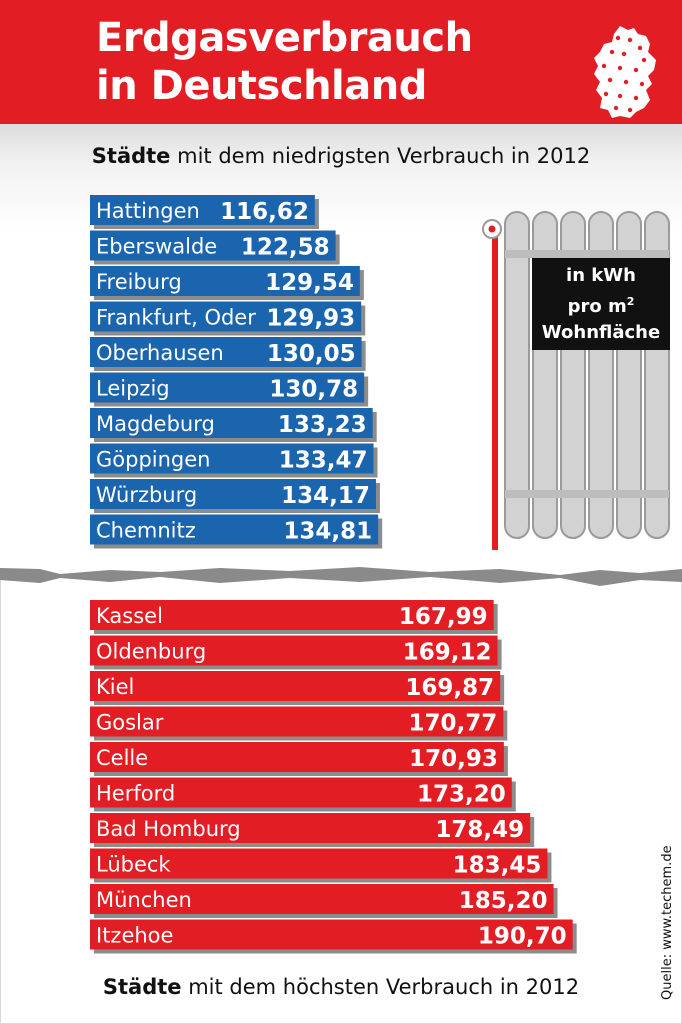  Describe the element at coordinates (309, 283) in the screenshot. I see `bar-value-label: 129,54` at that location.